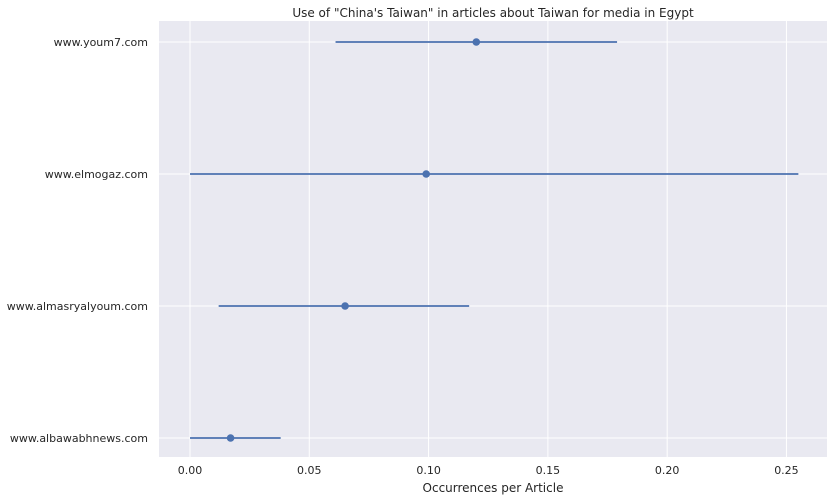 The width and height of the screenshot is (834, 501). Describe the element at coordinates (548, 470) in the screenshot. I see `x-tick-label: 0.15` at that location.